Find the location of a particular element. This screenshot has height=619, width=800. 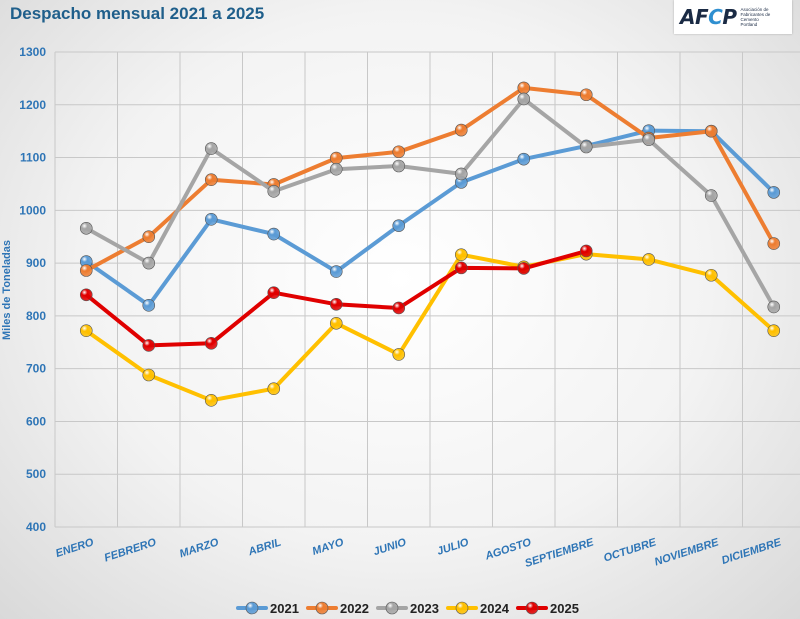

legend-label: 2021 is located at coordinates (284, 608).